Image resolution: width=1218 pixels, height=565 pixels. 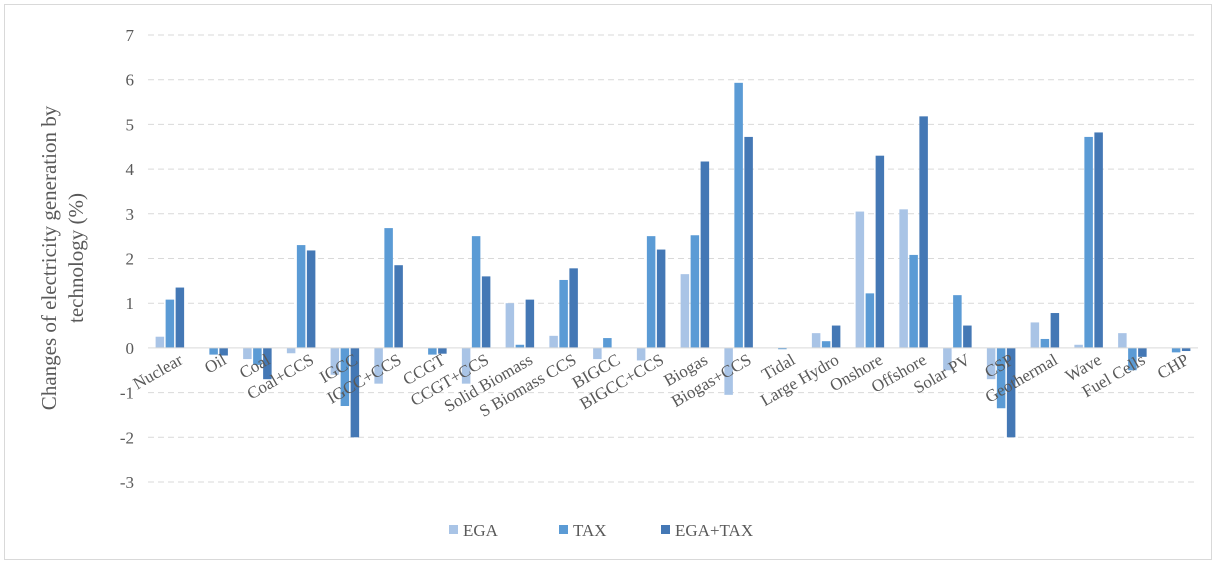 I want to click on y-axis-label-line: Changes of electricity generation by, so click(x=49, y=257).